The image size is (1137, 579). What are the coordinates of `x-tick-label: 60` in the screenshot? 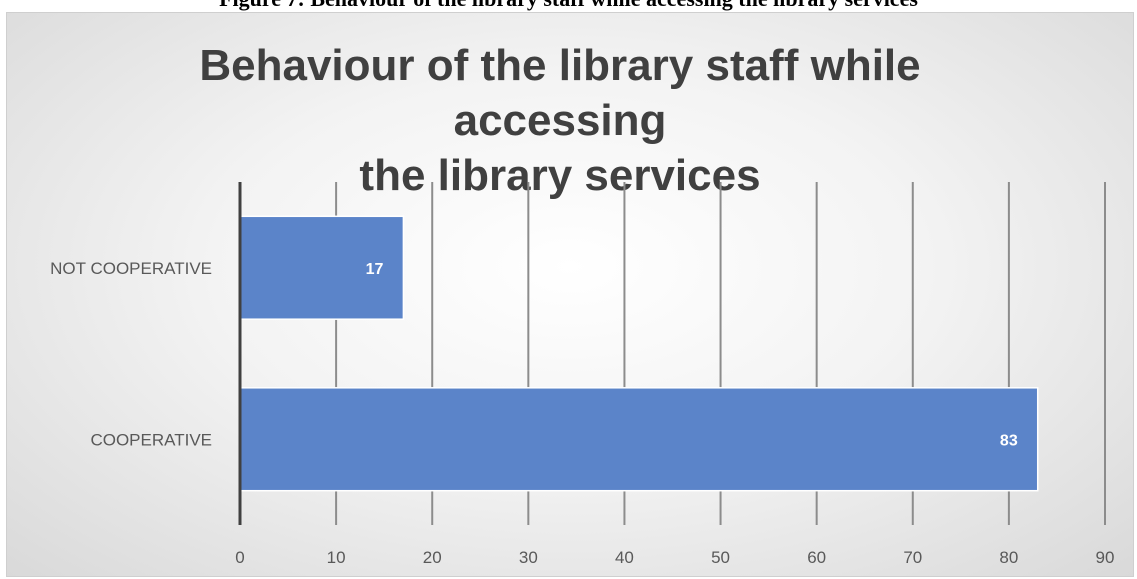 It's located at (816, 557).